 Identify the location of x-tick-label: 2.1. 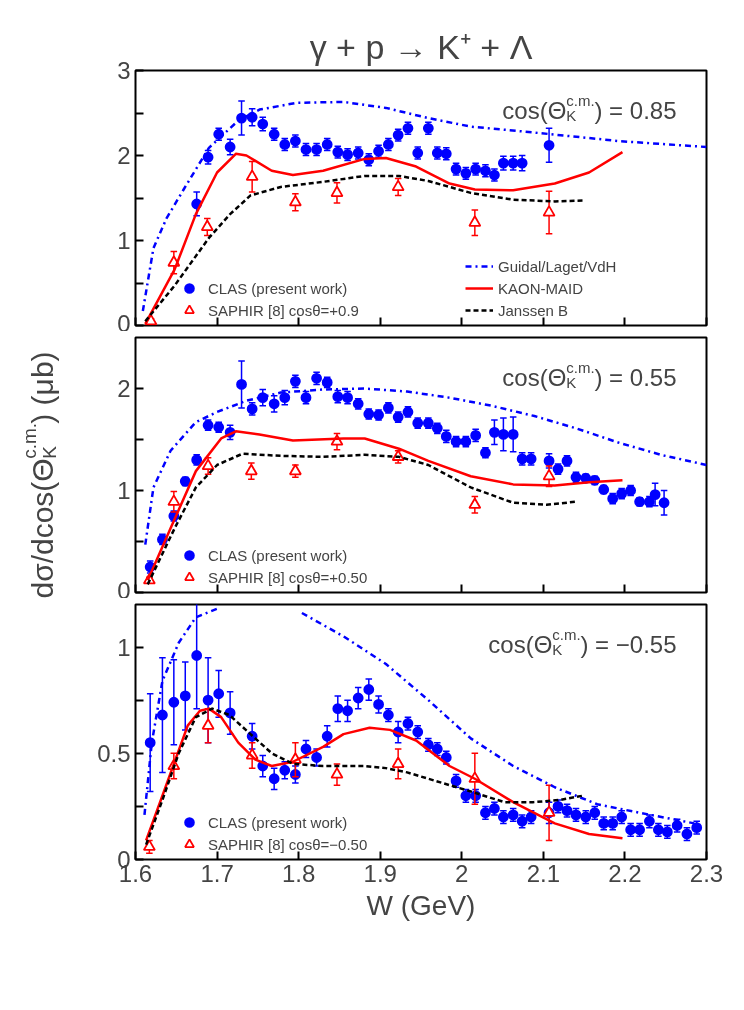
(543, 873).